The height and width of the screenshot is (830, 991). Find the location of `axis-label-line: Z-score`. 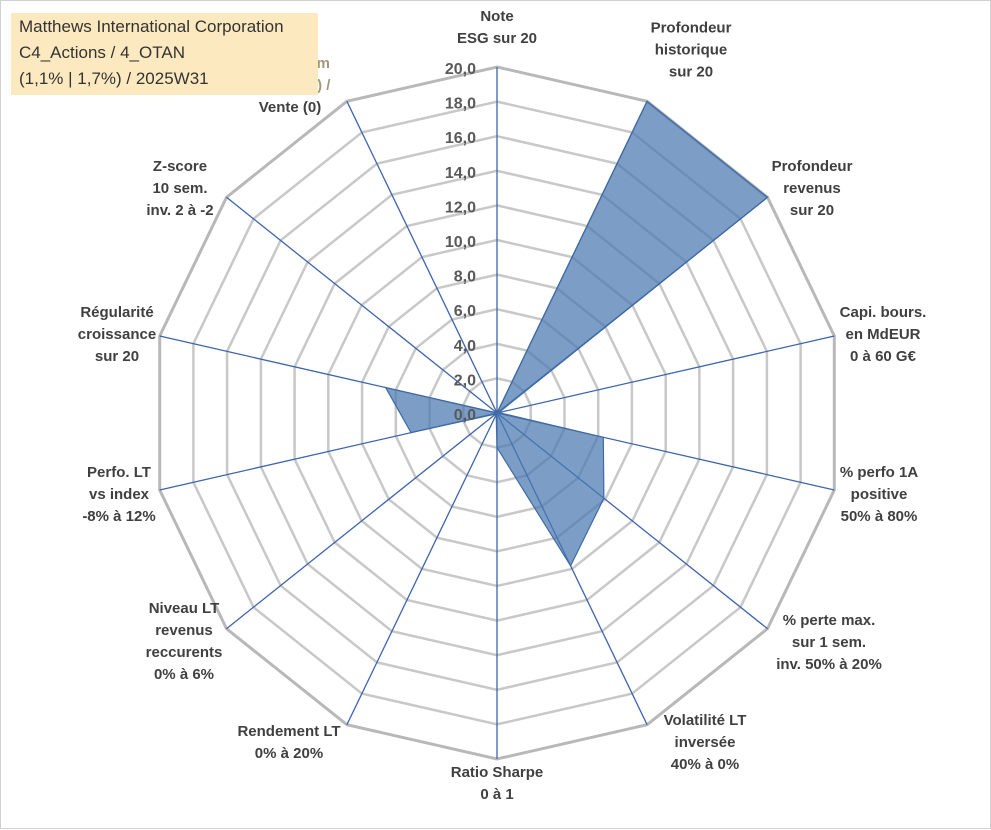

axis-label-line: Z-score is located at coordinates (180, 166).